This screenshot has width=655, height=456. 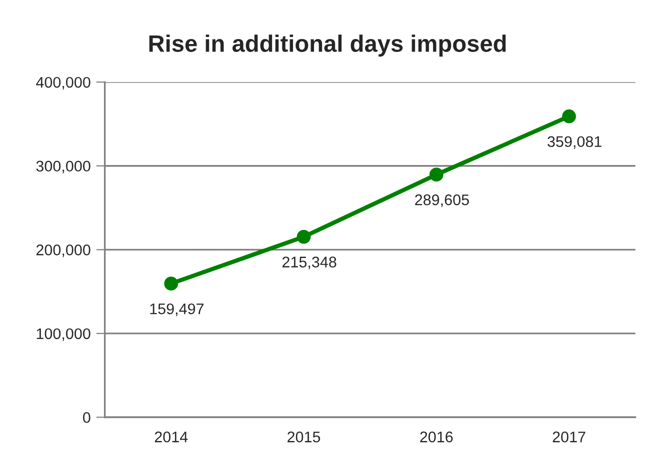 What do you see at coordinates (177, 309) in the screenshot?
I see `data-label: 159,497` at bounding box center [177, 309].